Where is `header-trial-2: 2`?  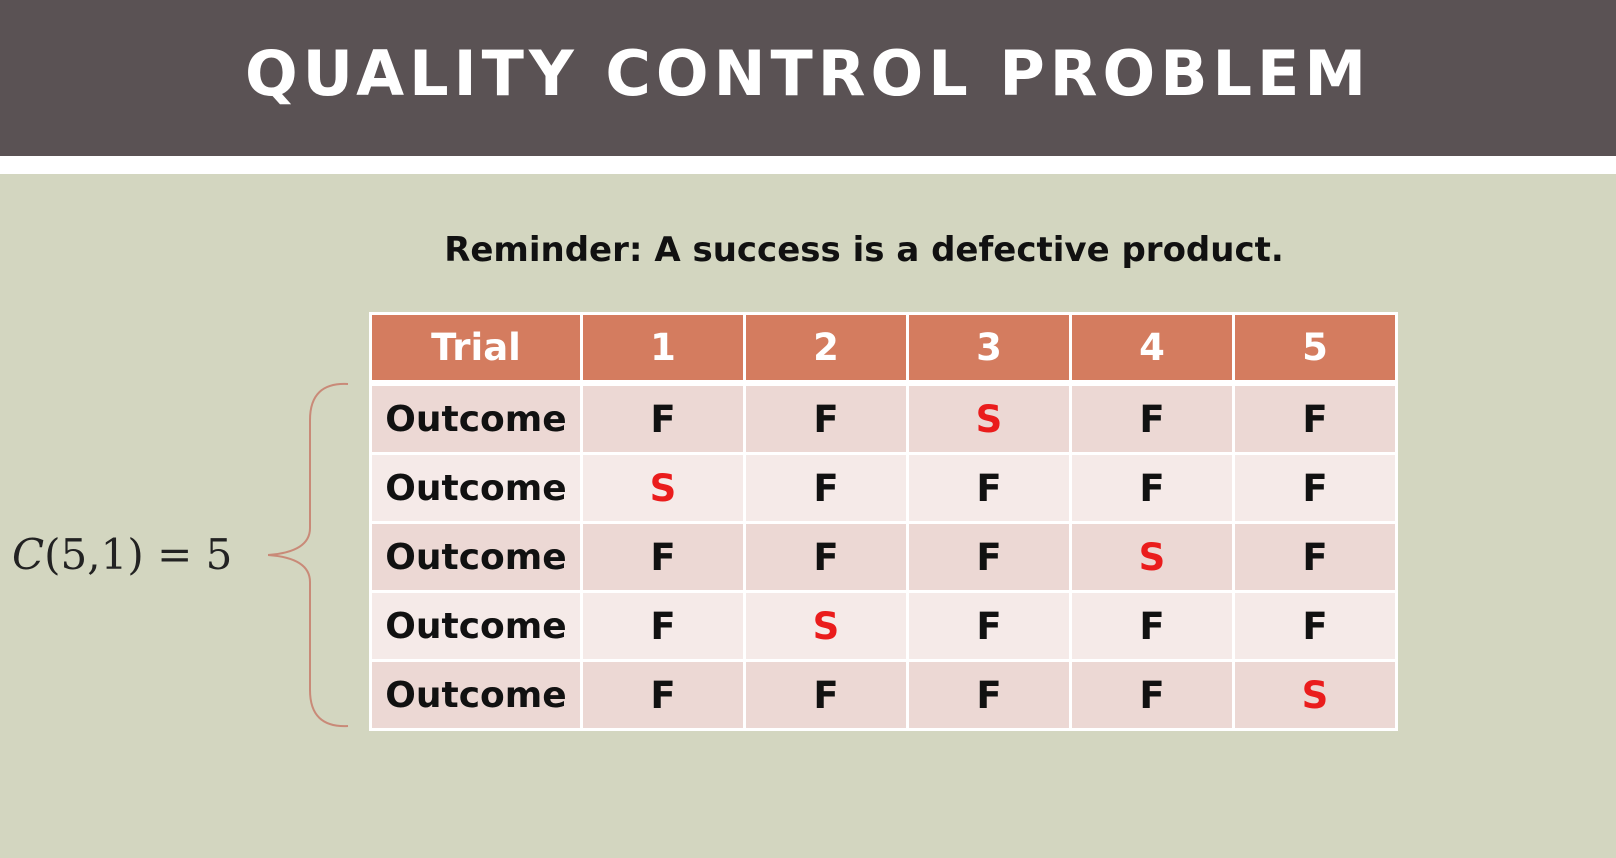 header-trial-2: 2 is located at coordinates (826, 349).